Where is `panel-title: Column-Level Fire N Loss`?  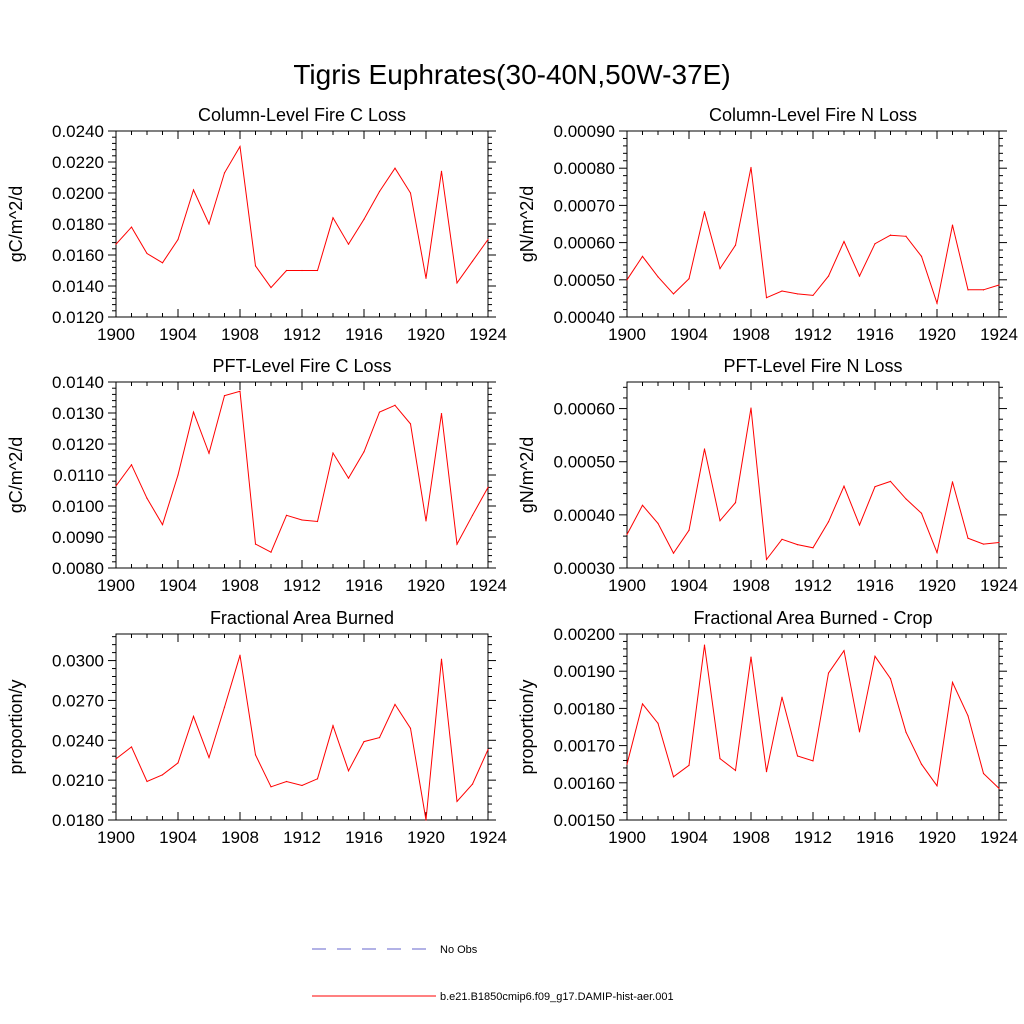 panel-title: Column-Level Fire N Loss is located at coordinates (813, 115).